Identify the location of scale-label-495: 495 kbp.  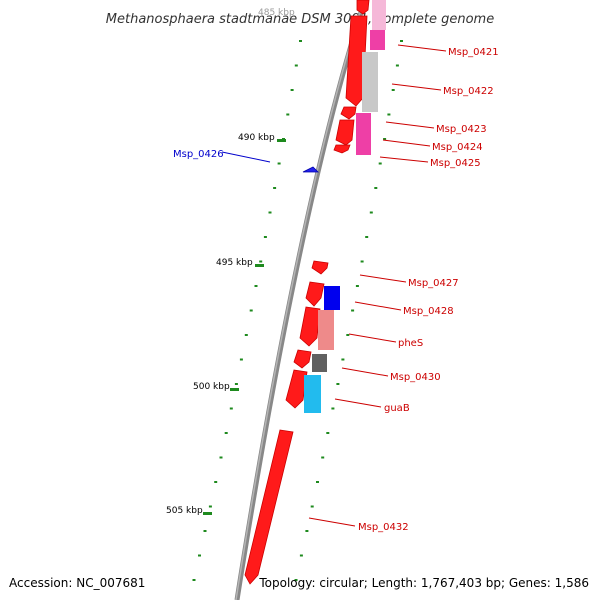
(234, 263).